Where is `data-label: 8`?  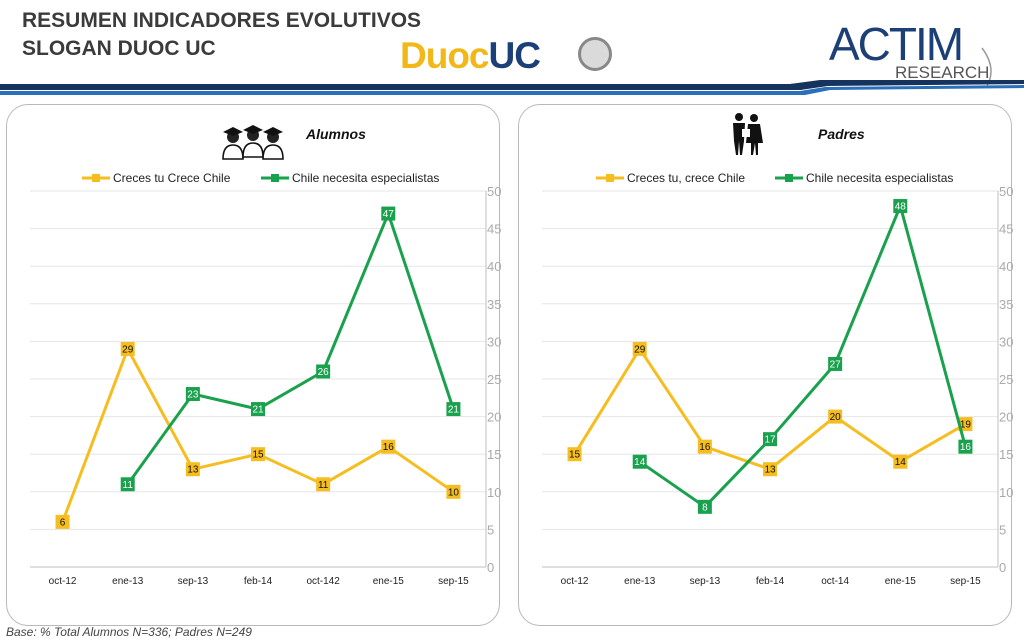
data-label: 8 is located at coordinates (705, 507).